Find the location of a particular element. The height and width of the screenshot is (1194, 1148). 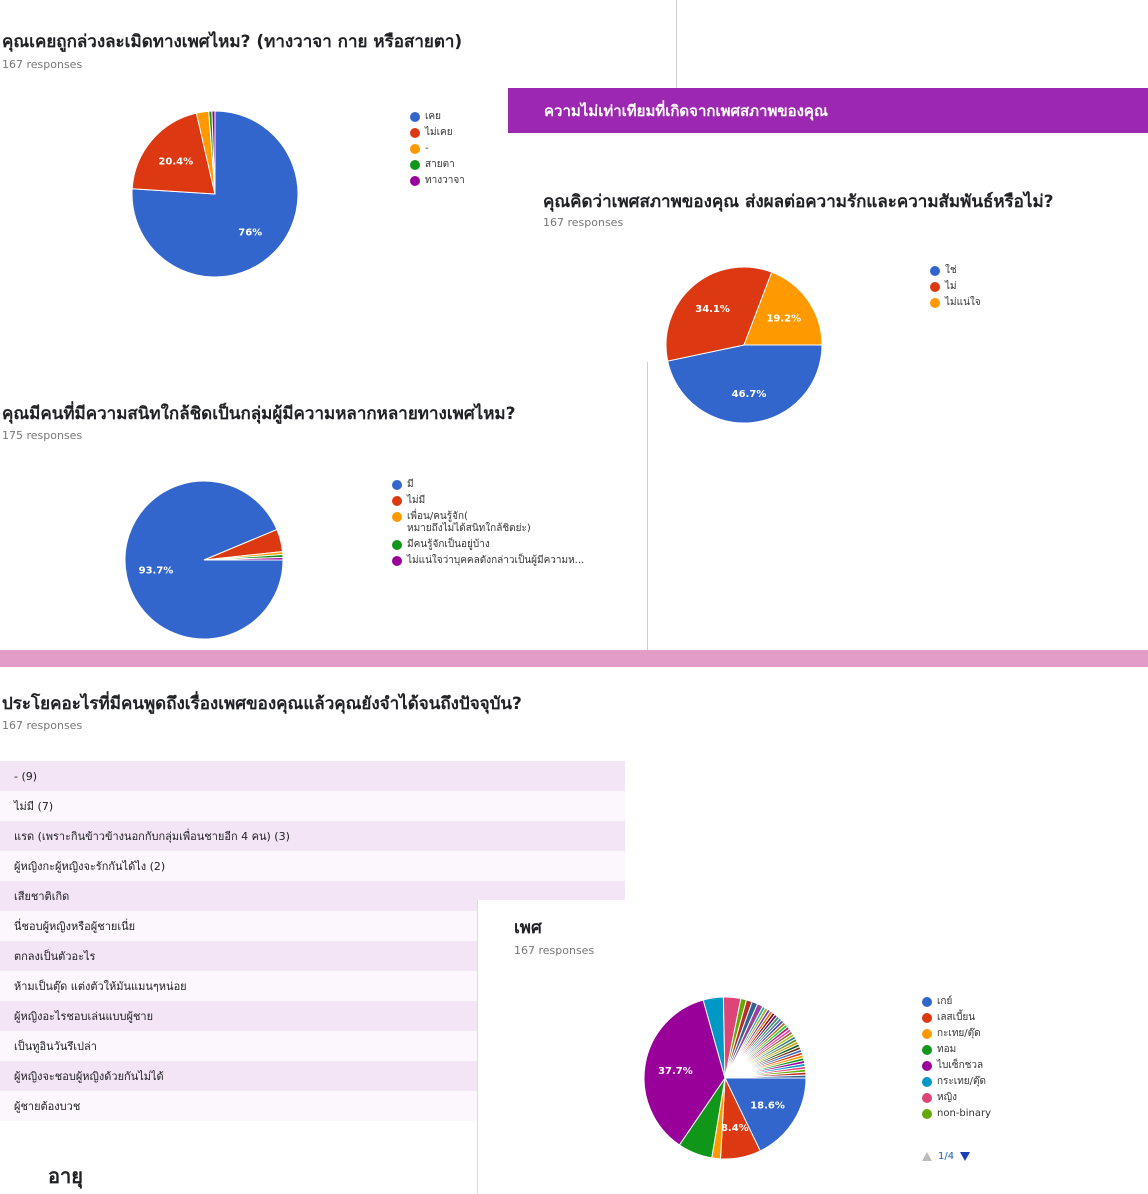

legend-label: ไม่มี is located at coordinates (416, 500).